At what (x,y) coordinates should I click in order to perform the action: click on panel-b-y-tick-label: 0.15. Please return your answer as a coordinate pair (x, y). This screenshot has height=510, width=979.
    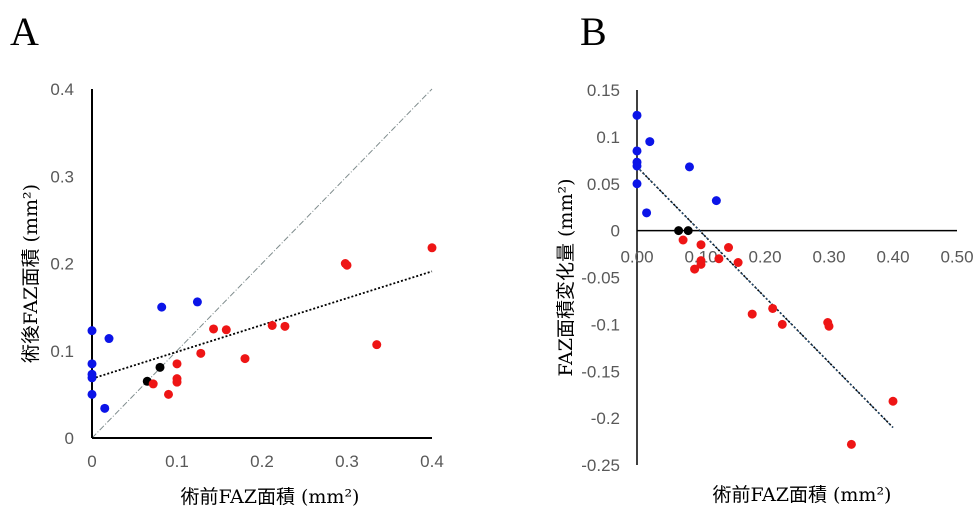
    Looking at the image, I should click on (603, 90).